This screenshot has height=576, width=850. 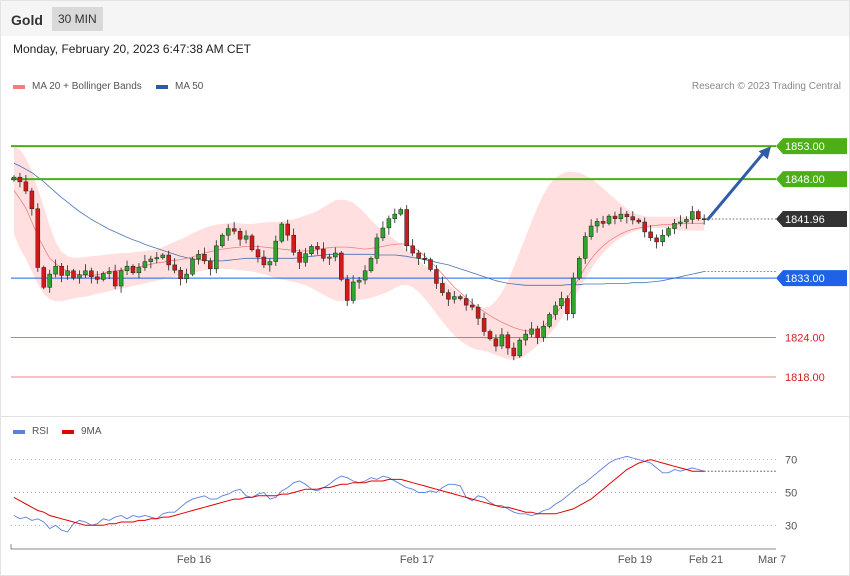 What do you see at coordinates (706, 560) in the screenshot?
I see `x-tick-label: Feb 21` at bounding box center [706, 560].